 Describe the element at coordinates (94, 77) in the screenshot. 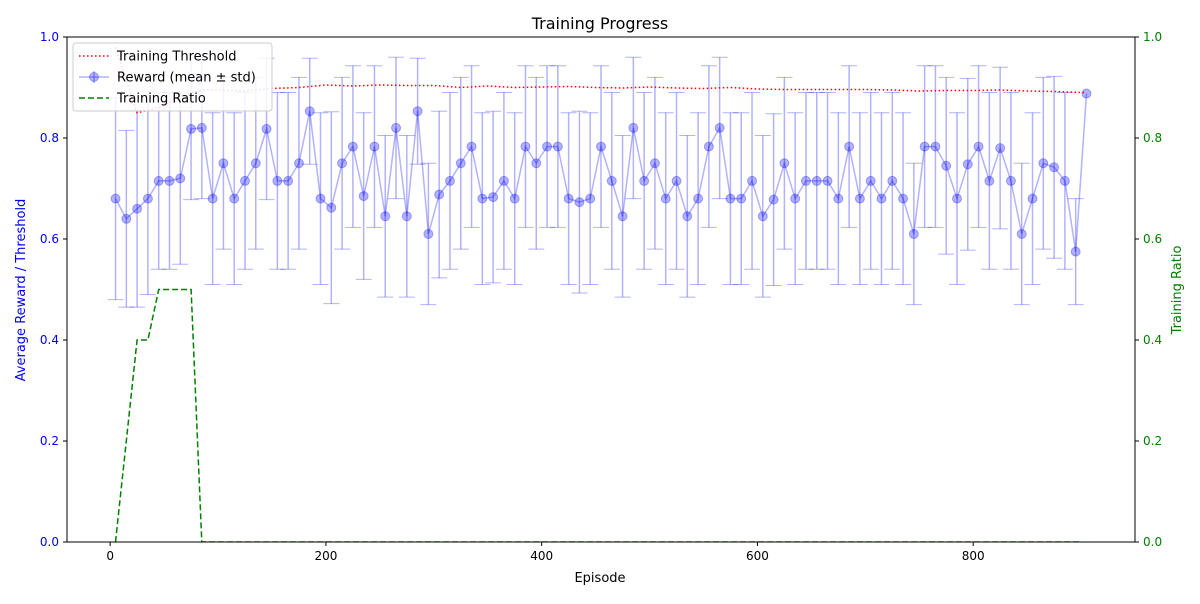

I see `legend-swatch-reward-marker` at that location.